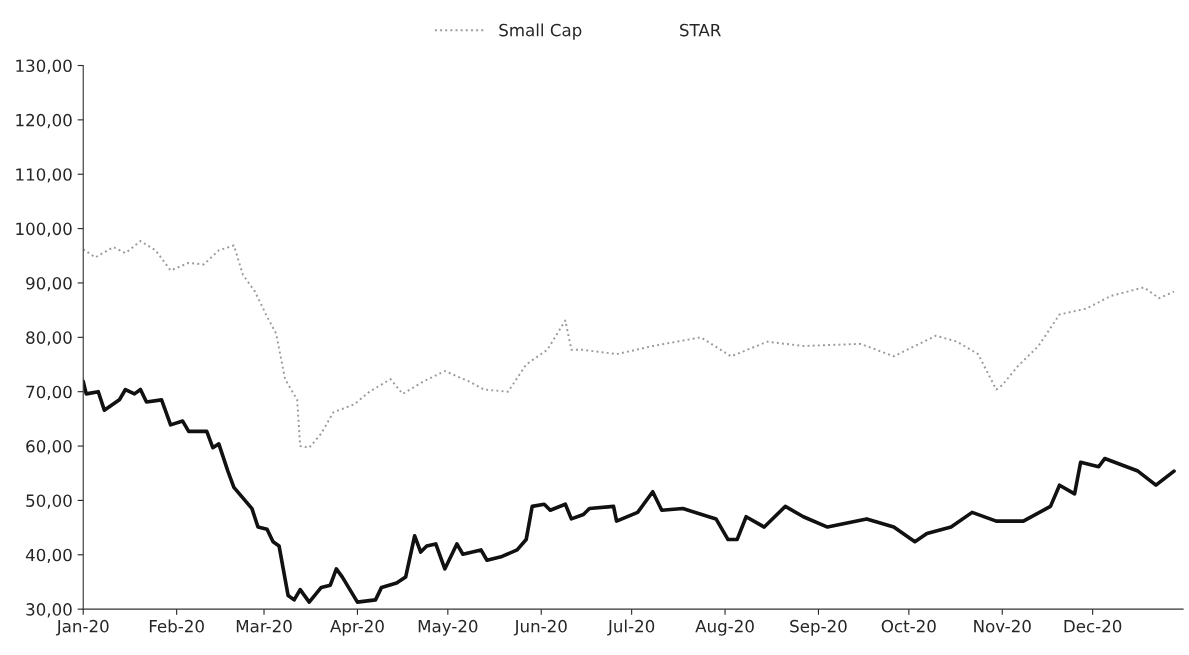  What do you see at coordinates (44, 229) in the screenshot?
I see `y-tick-label: 100,00` at bounding box center [44, 229].